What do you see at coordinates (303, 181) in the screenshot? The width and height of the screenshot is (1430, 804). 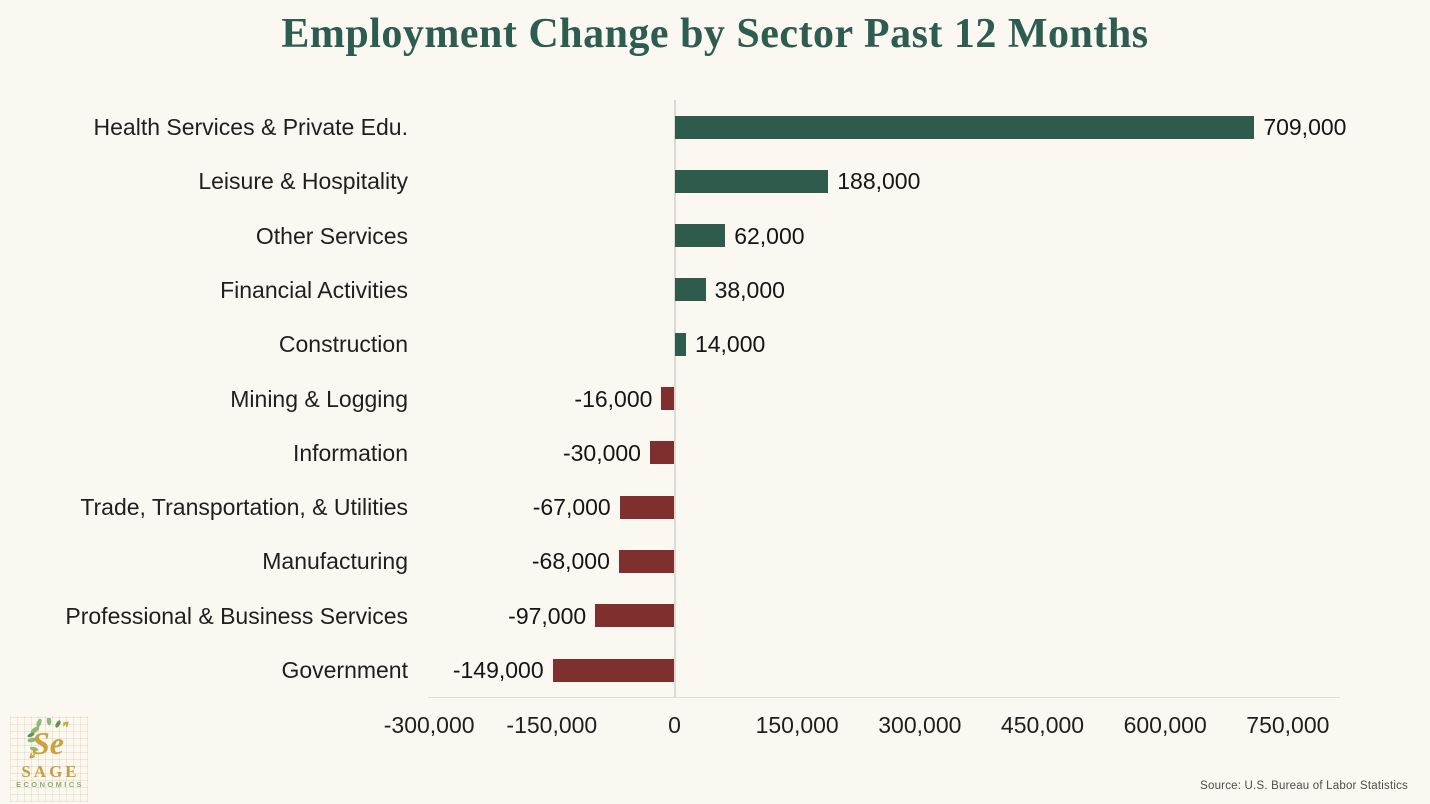 I see `category-label: Leisure & Hospitality` at bounding box center [303, 181].